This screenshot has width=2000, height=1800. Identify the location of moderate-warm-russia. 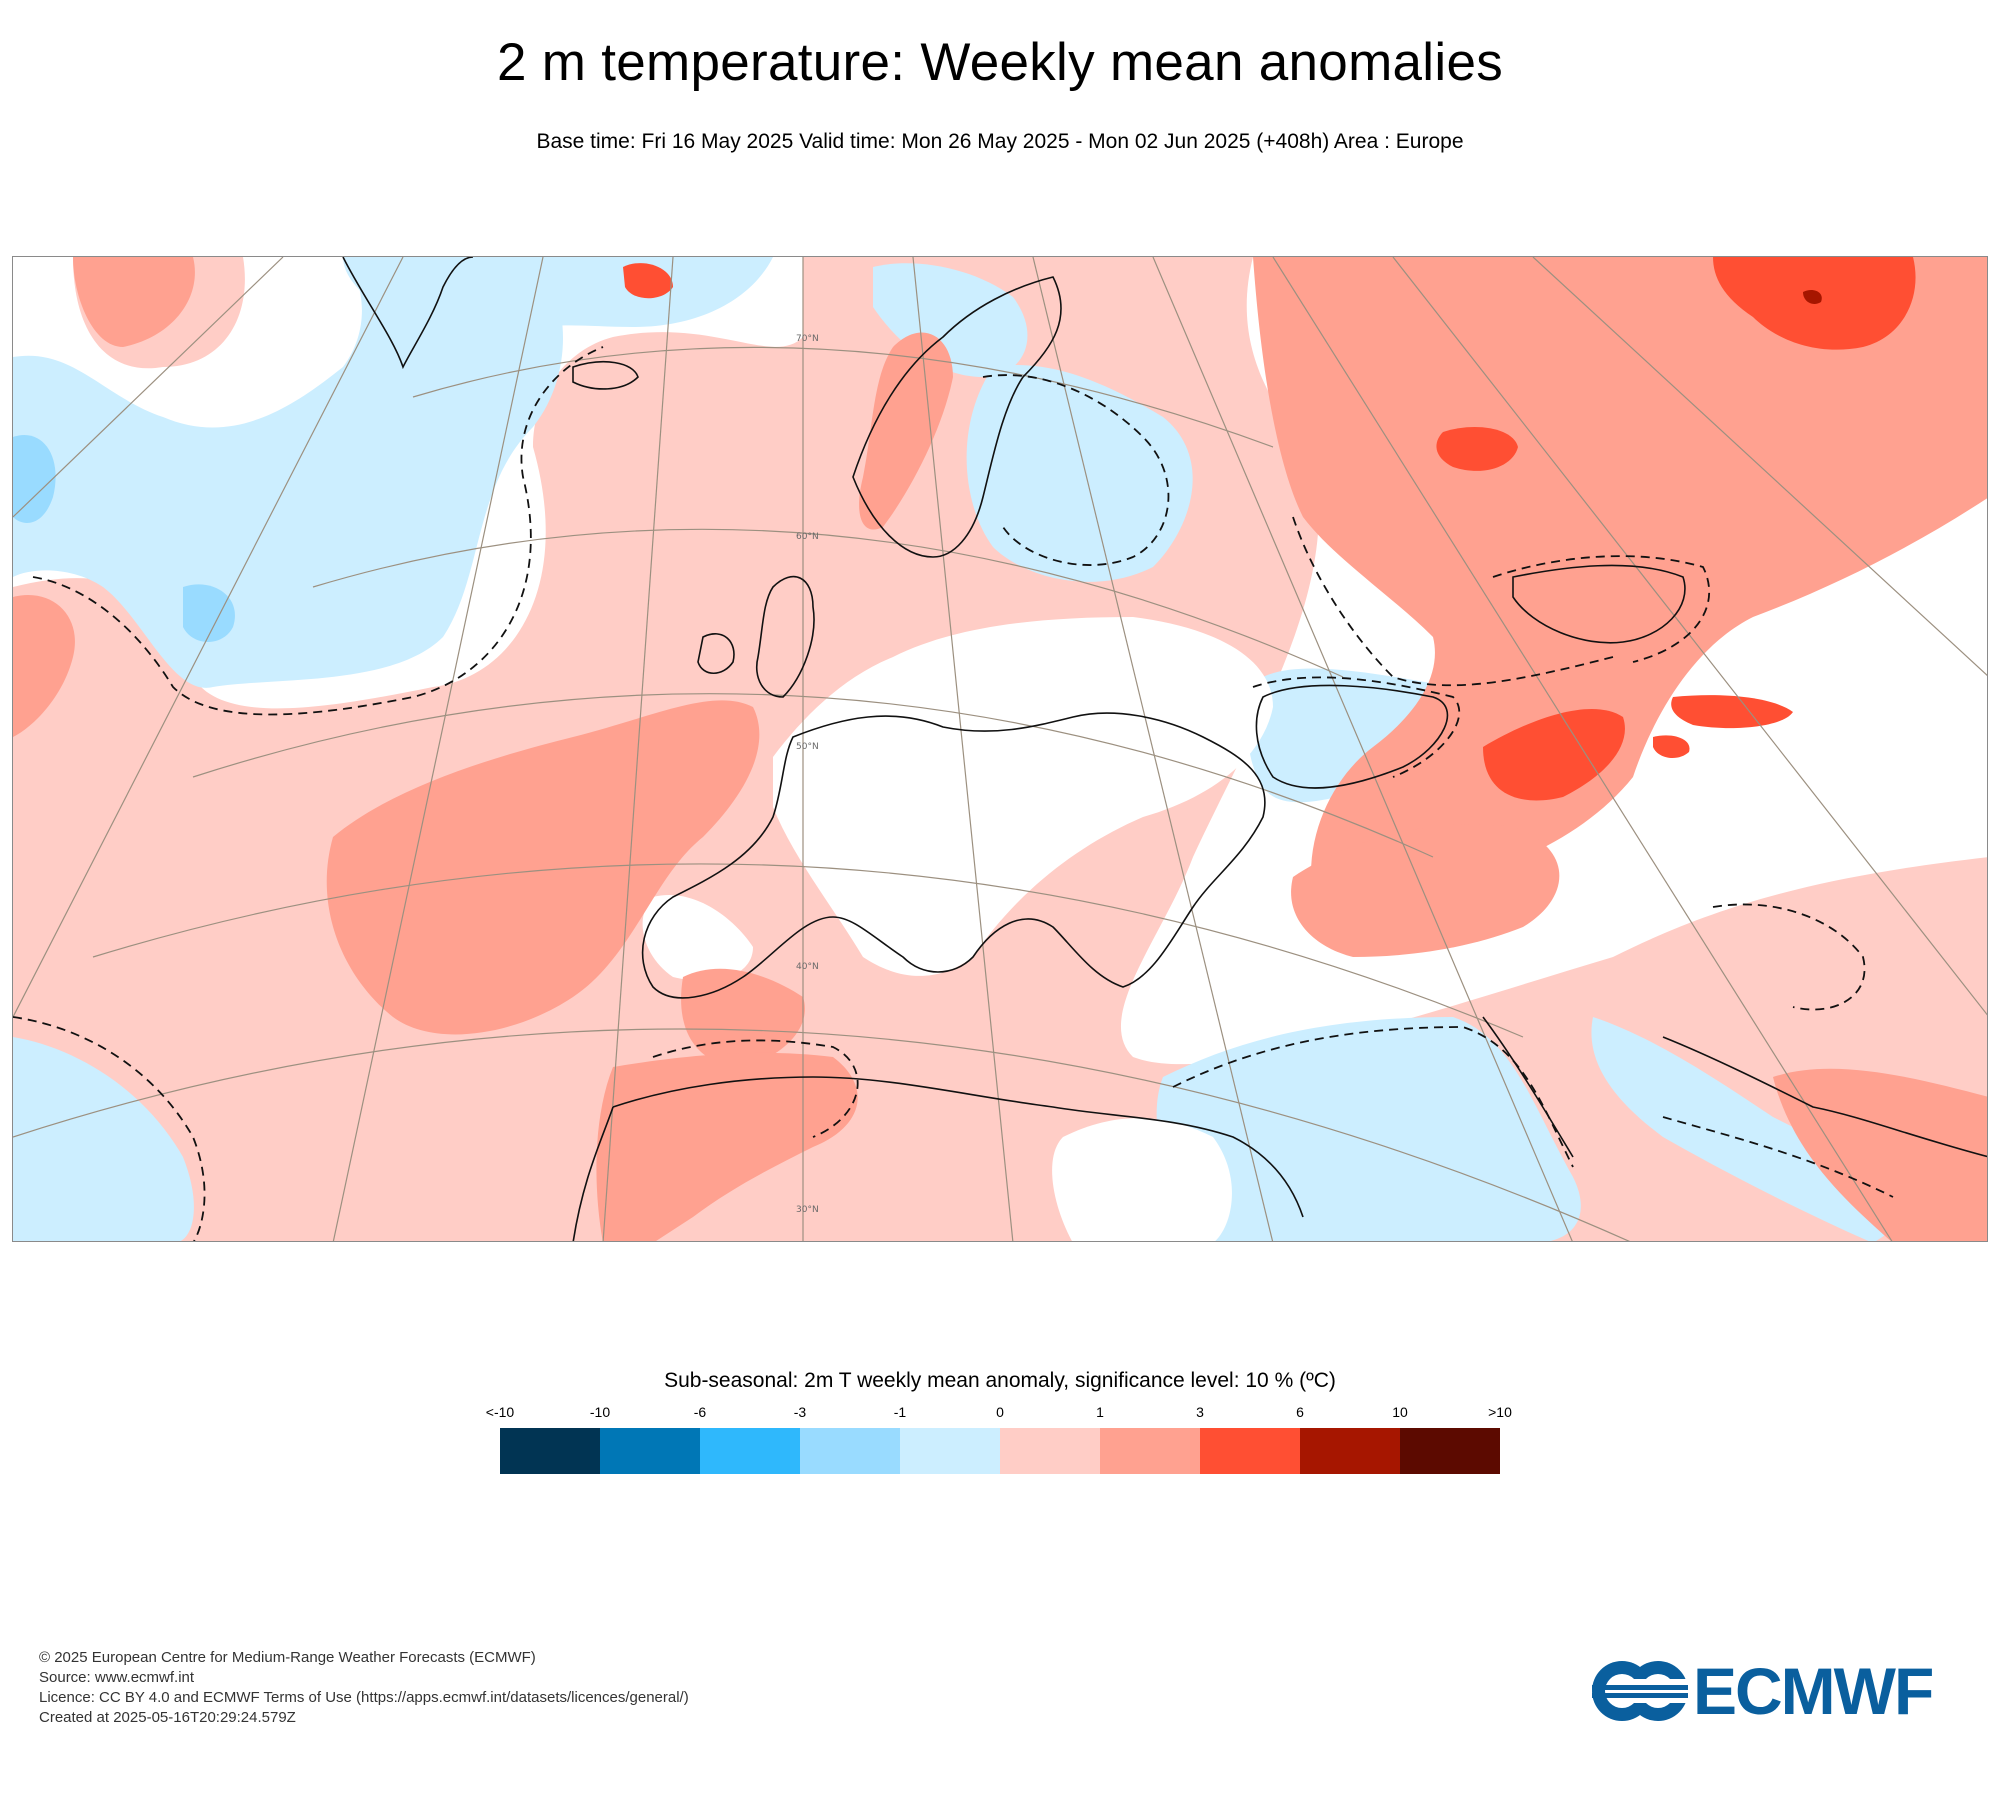
(1620, 581).